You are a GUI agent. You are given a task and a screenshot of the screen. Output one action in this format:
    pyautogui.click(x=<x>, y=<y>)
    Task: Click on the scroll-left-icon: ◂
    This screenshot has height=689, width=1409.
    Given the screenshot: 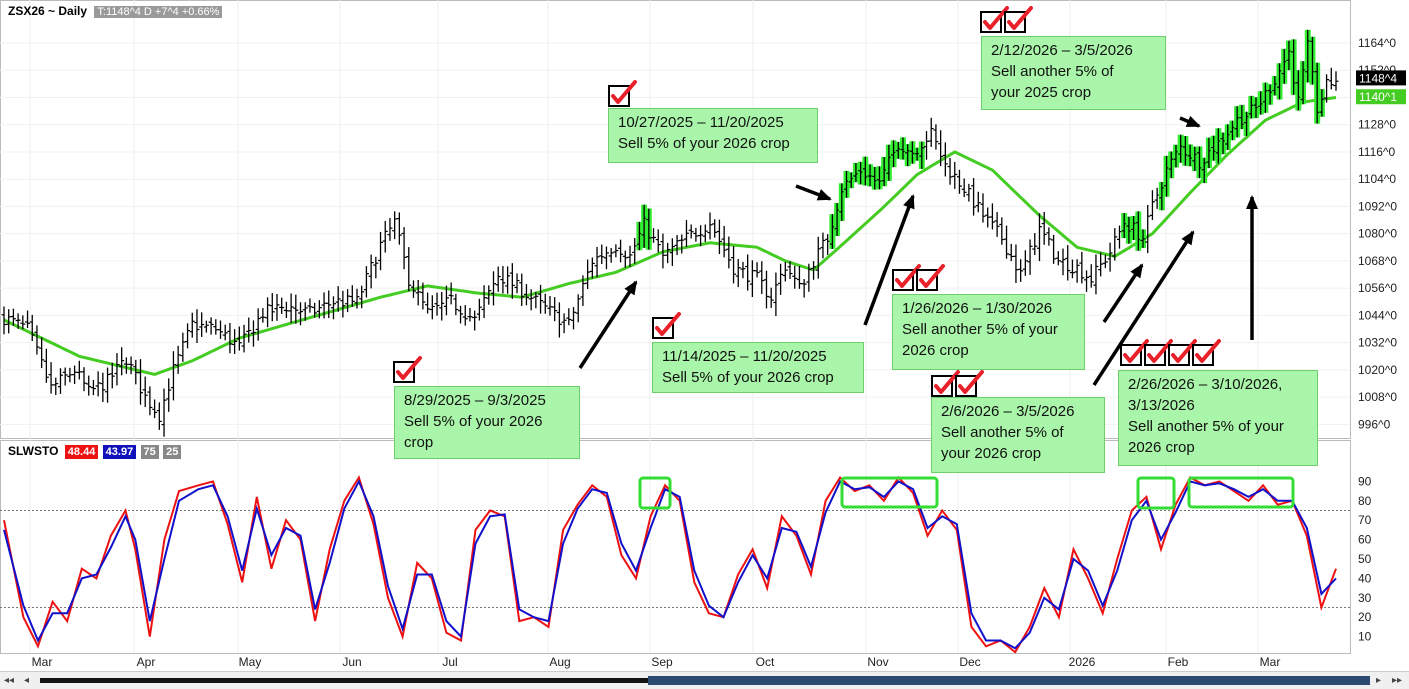 What is the action you would take?
    pyautogui.click(x=27, y=680)
    